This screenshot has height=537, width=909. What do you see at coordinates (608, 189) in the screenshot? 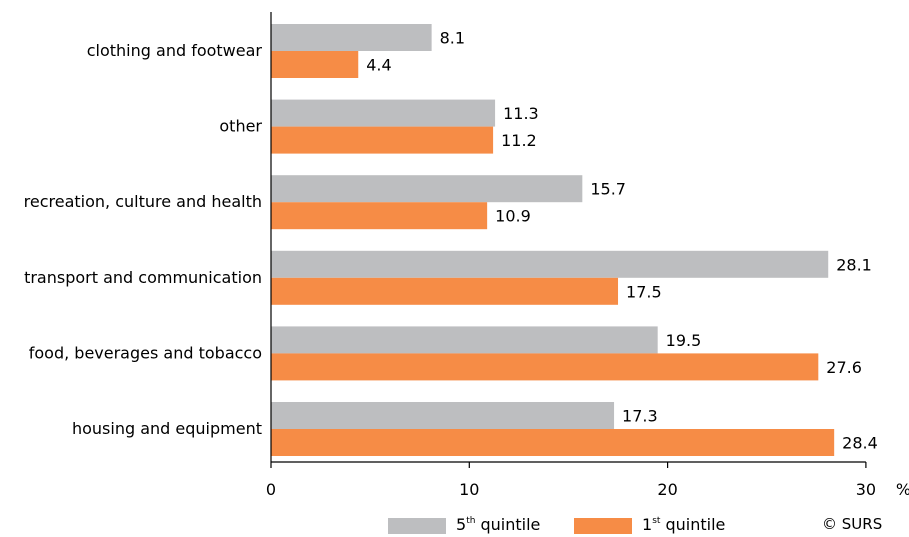
I see `value-label-recreation-culture-and-health-series-0: 15.7` at bounding box center [608, 189].